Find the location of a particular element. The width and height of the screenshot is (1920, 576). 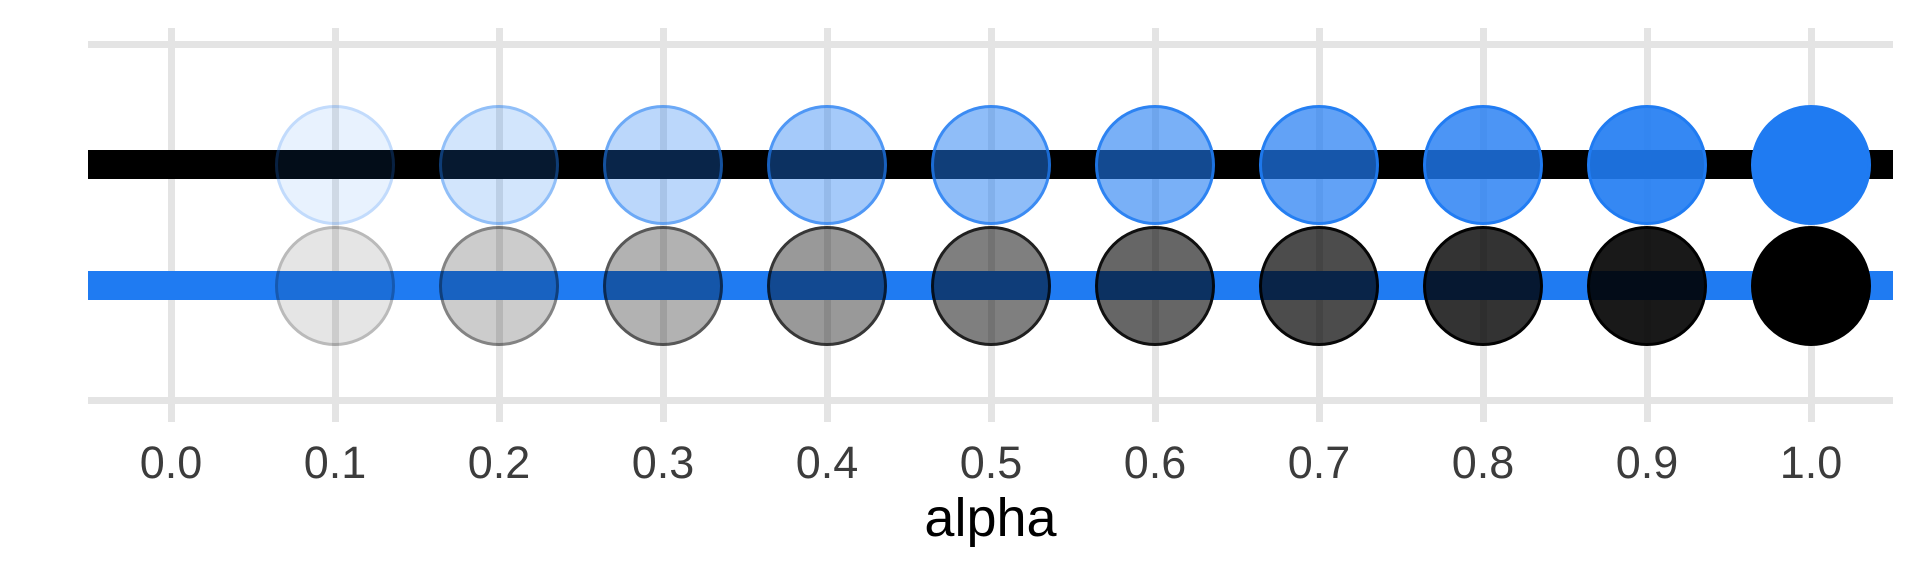

point-blue-points-on-black-line-alpha-0.2 is located at coordinates (499, 164).